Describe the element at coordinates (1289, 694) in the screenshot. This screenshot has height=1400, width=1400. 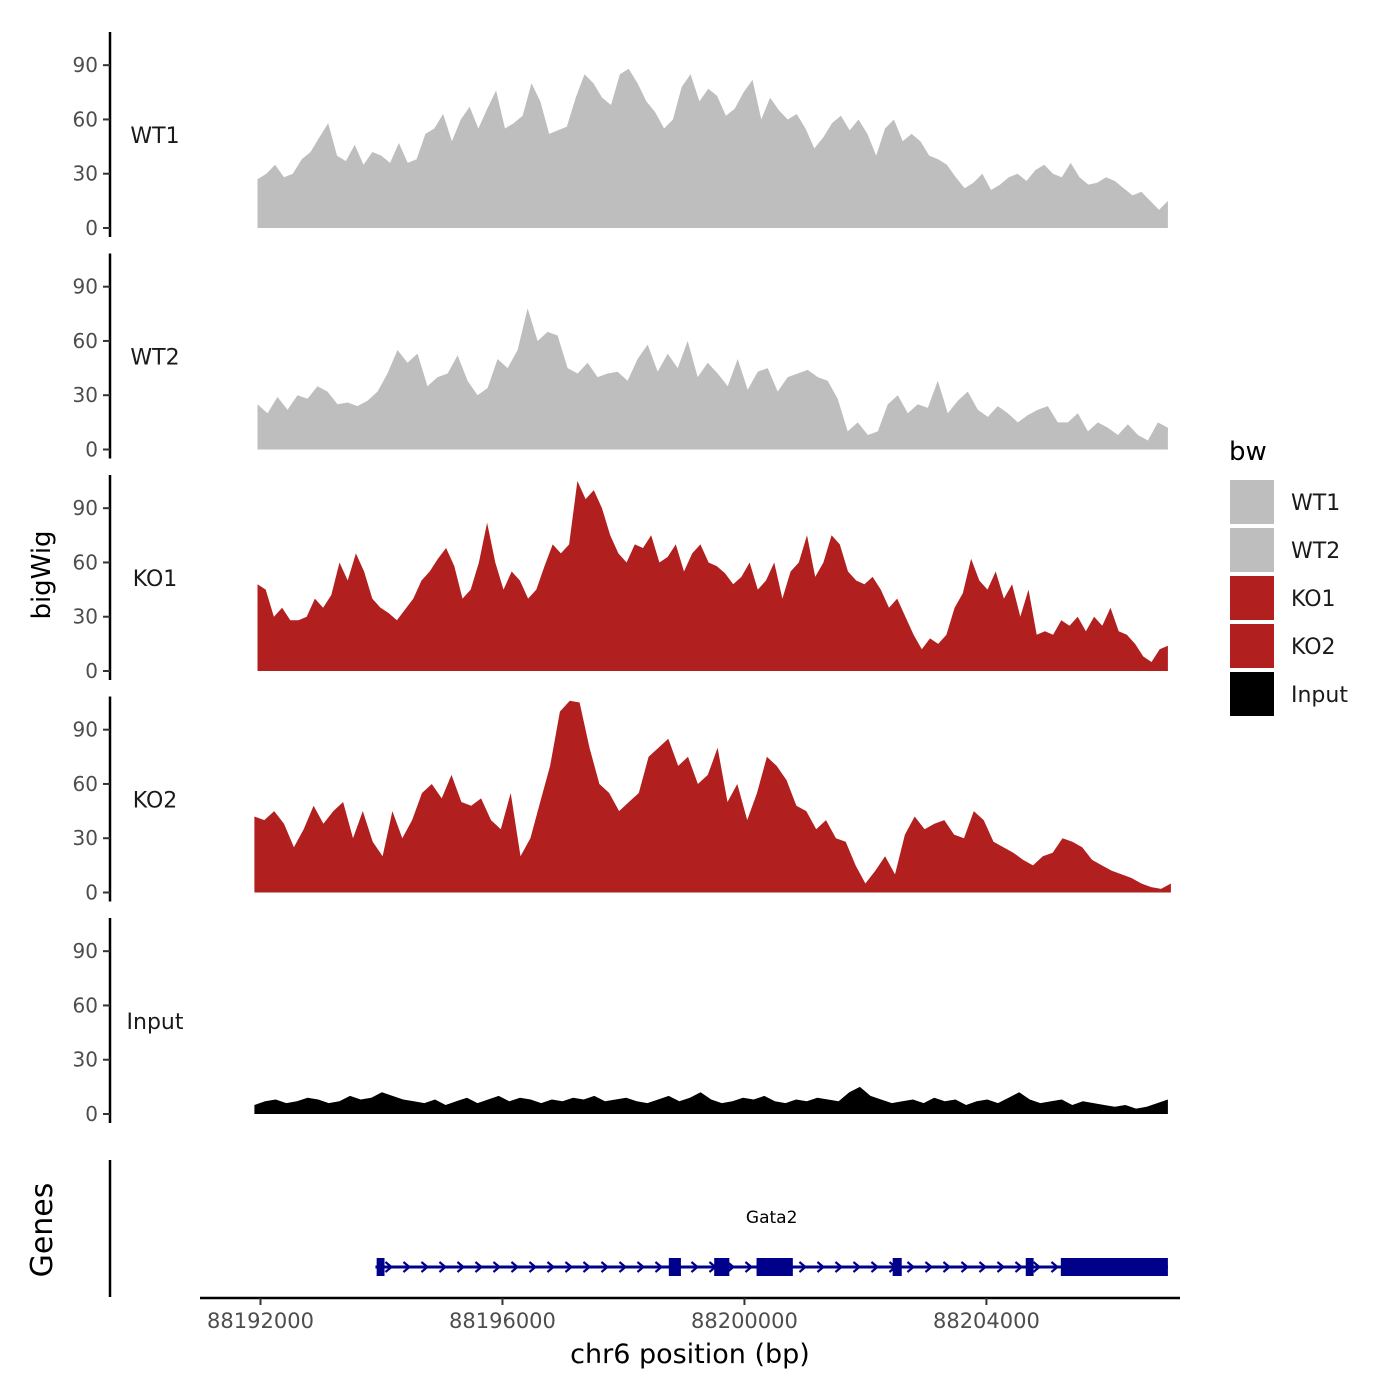
I see `legend-item-input: Input` at that location.